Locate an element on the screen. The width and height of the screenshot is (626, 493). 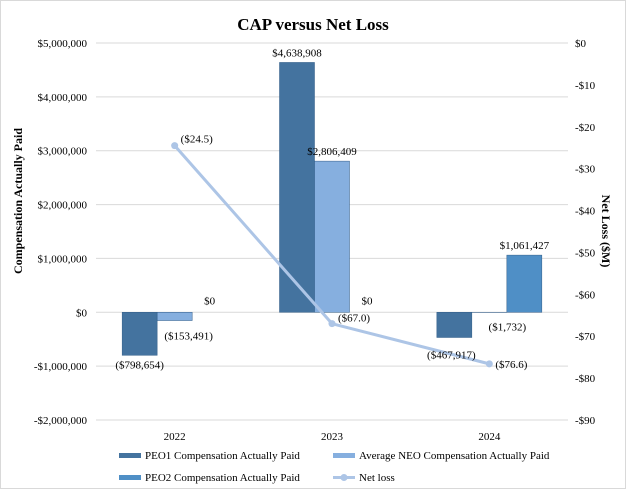
data-label: ($76.6) is located at coordinates (511, 365).